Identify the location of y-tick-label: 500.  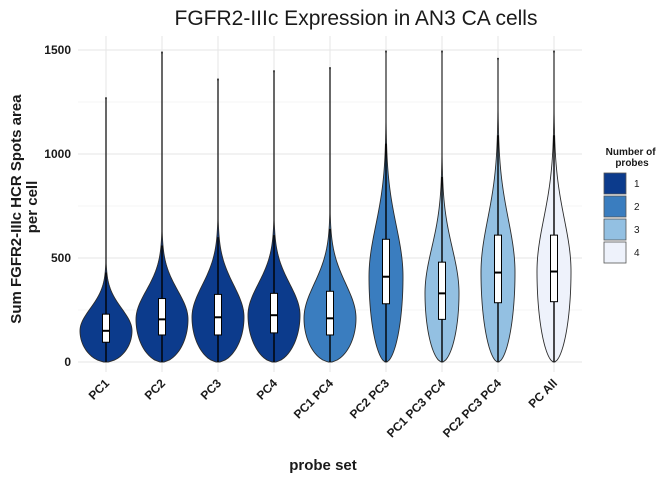
(61, 258).